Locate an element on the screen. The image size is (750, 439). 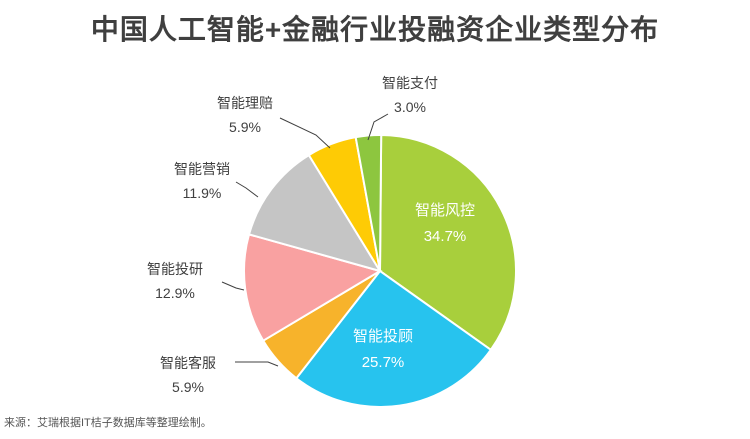
slice-category-label: 智能风控 is located at coordinates (445, 210).